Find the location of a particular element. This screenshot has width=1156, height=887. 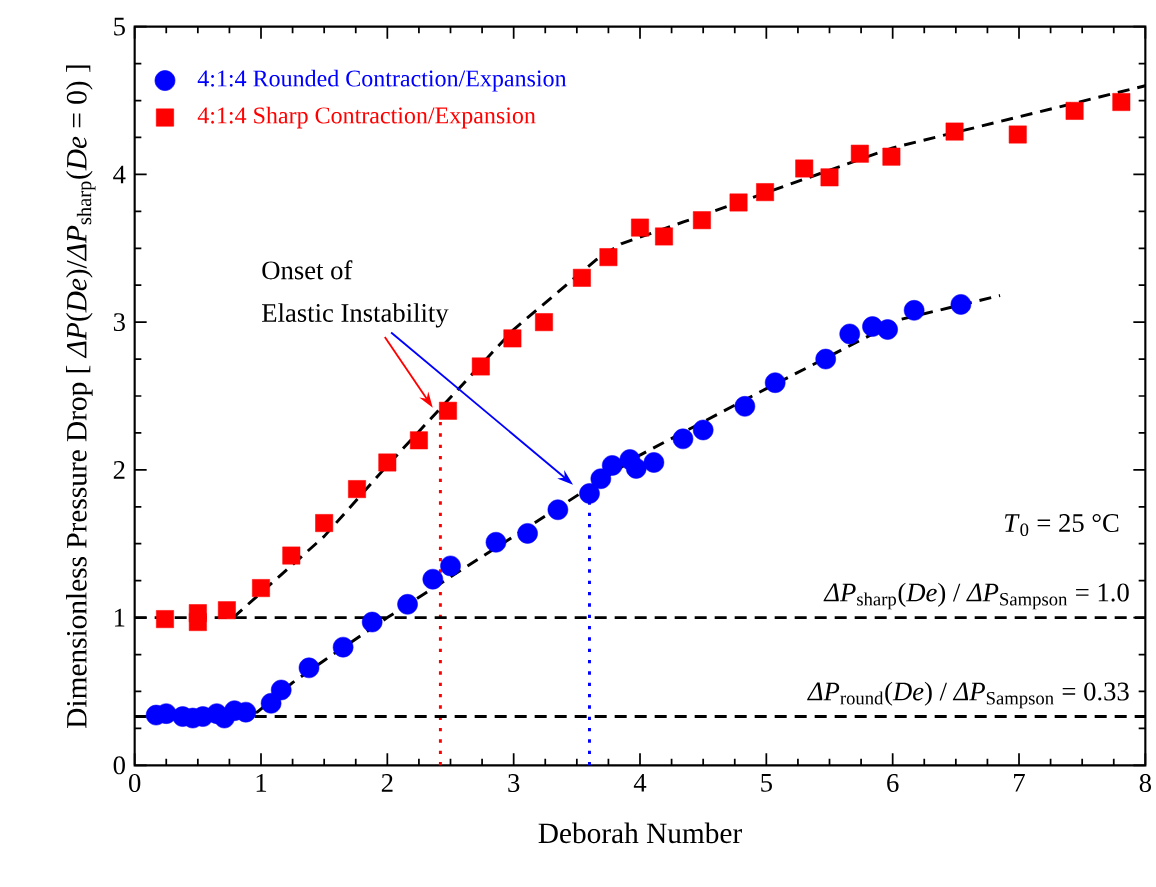

x-tick-label: 8 is located at coordinates (1145, 783).